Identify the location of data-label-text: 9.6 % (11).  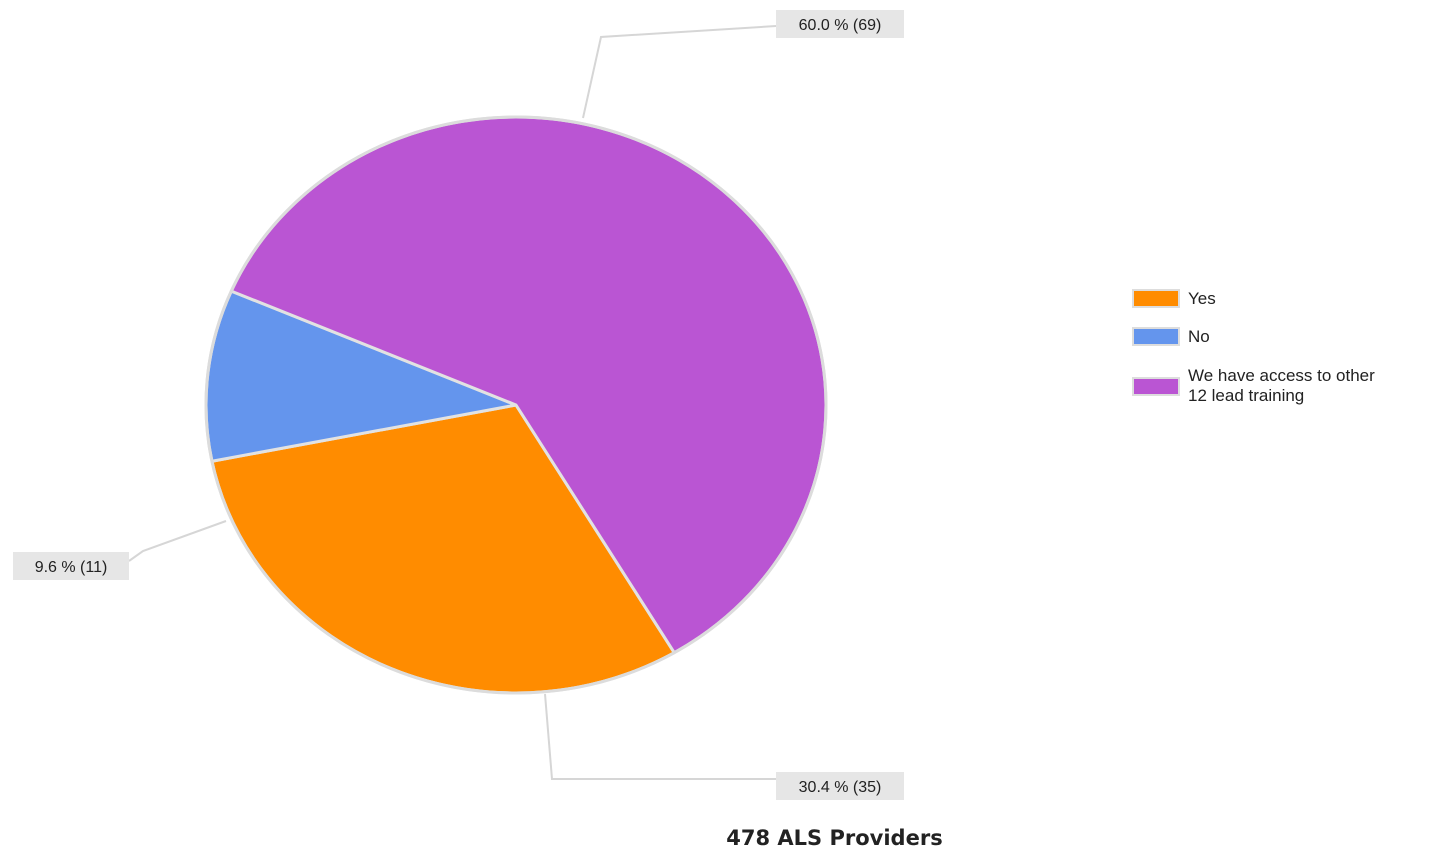
(71, 567).